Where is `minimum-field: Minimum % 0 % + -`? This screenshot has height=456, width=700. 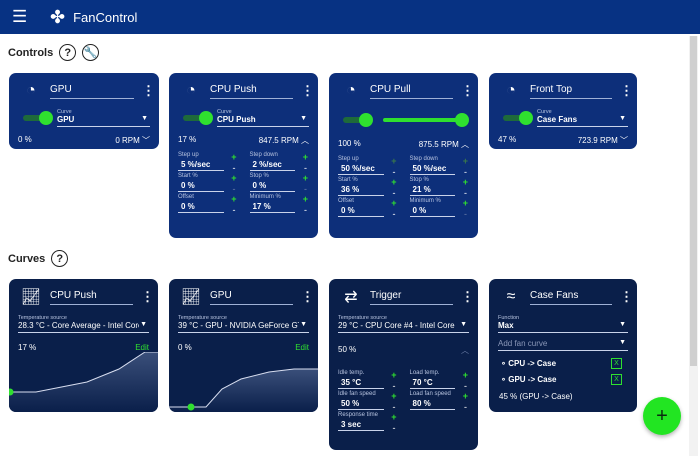 minimum-field: Minimum % 0 % + - is located at coordinates (439, 208).